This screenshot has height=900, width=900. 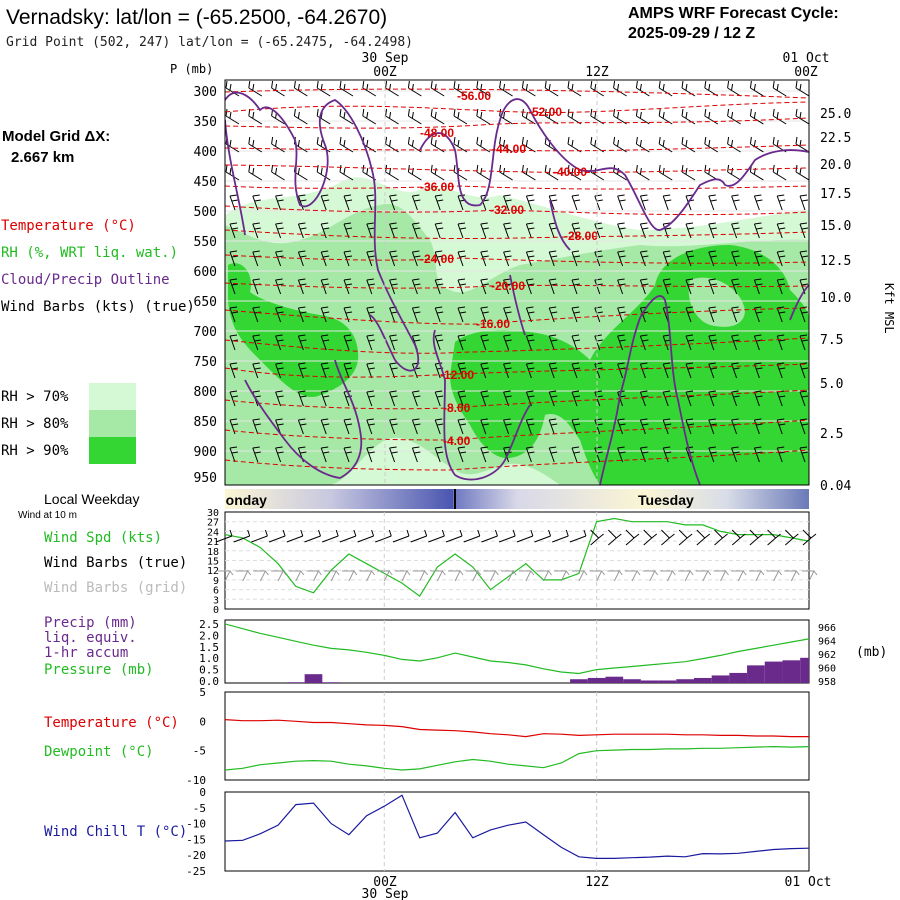 I want to click on pressure-axis-label: P (mb), so click(x=191, y=69).